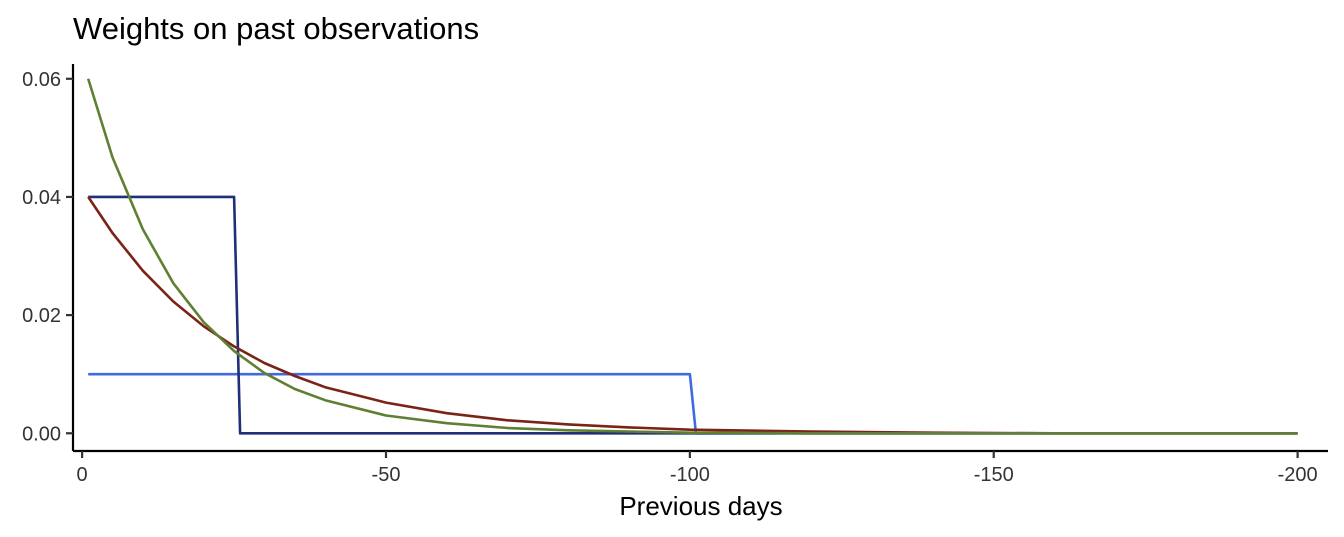 The width and height of the screenshot is (1344, 537). I want to click on x-axis-title: Previous days, so click(700, 506).